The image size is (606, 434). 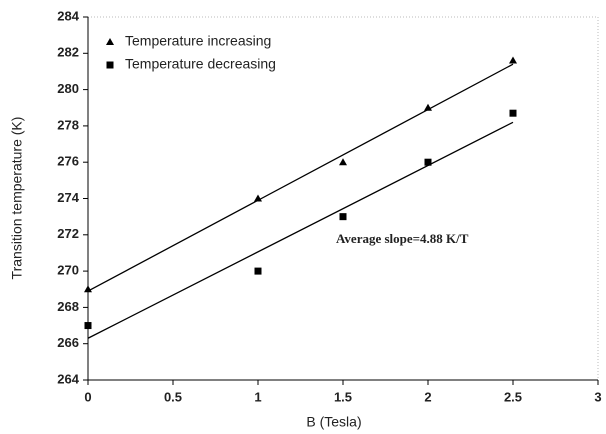 I want to click on x-tick-label: 1.5, so click(x=343, y=396).